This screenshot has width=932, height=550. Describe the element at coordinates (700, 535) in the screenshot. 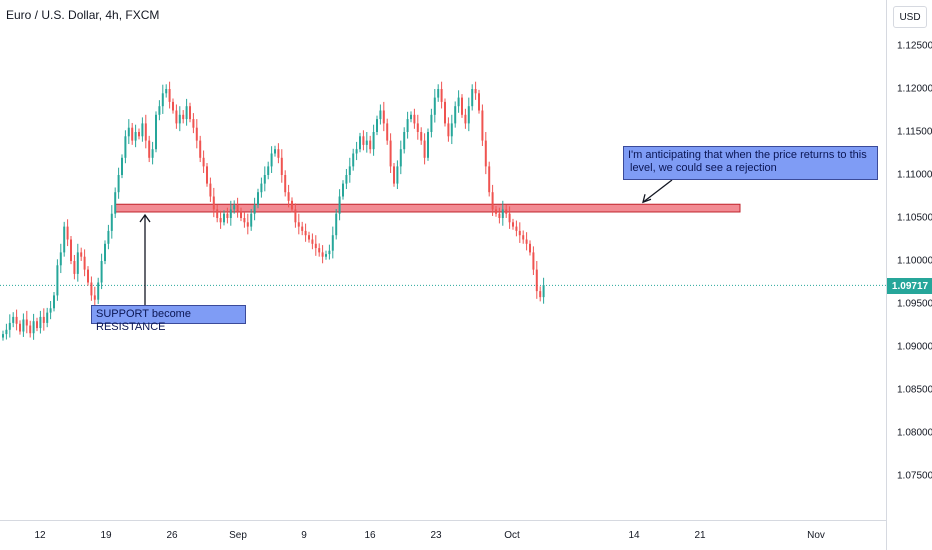

I see `time-tick: 21` at that location.